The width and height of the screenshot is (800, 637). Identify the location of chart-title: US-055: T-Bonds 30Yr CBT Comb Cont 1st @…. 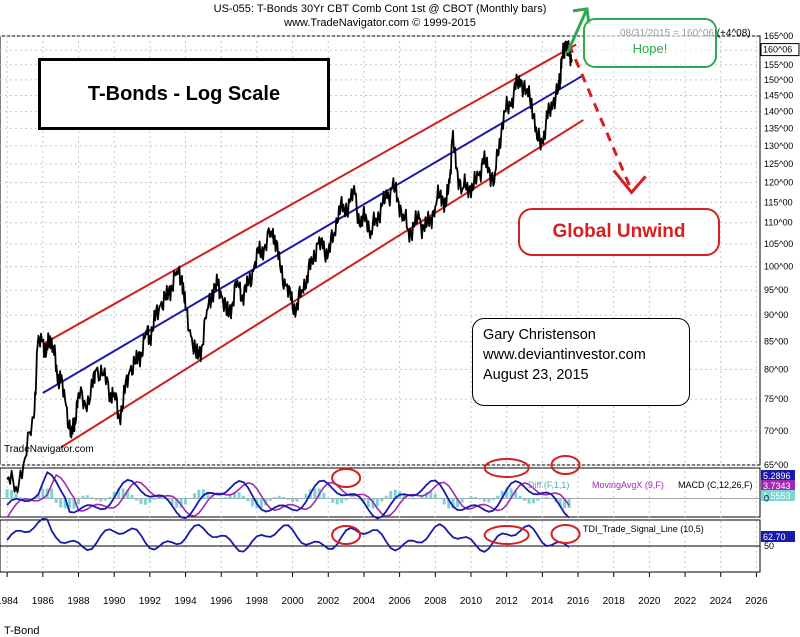
(380, 9).